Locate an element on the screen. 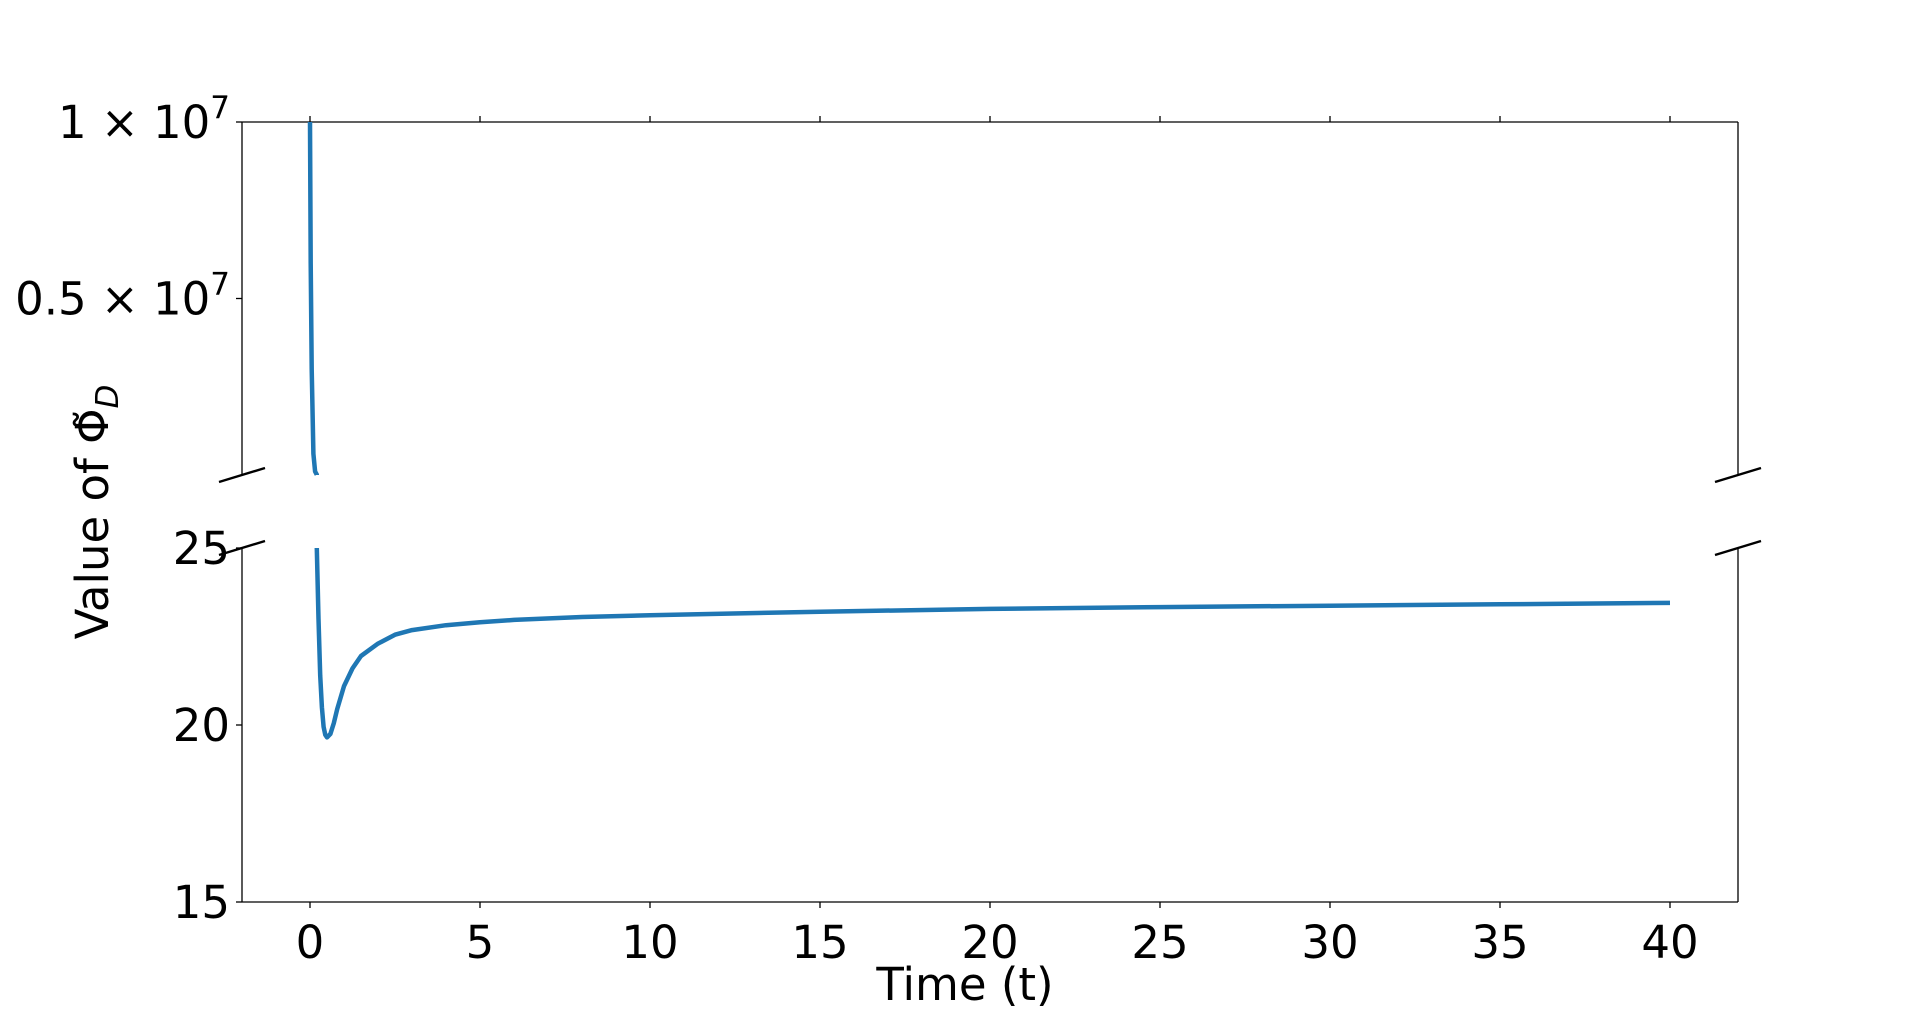 The image size is (1920, 1009). x-tick-label: 10 is located at coordinates (649, 942).